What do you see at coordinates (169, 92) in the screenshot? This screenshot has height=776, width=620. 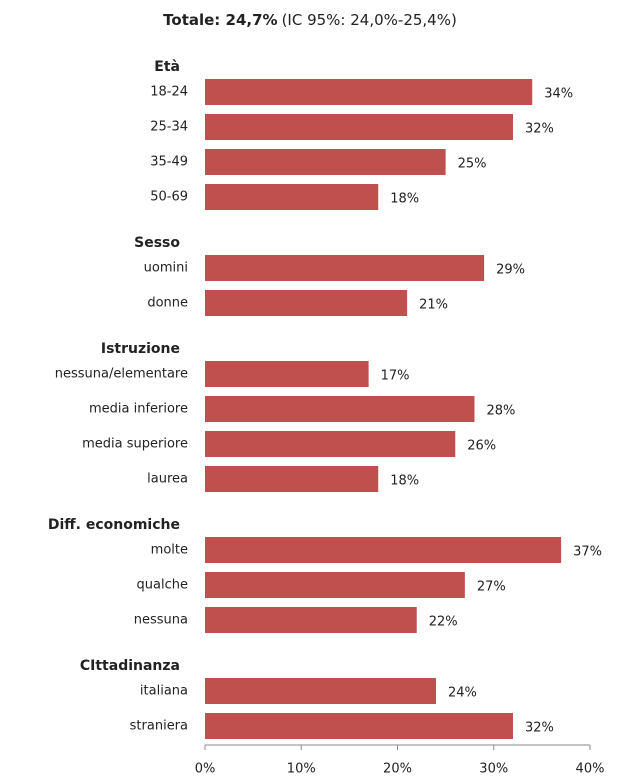 I see `category-label: 18-24` at bounding box center [169, 92].